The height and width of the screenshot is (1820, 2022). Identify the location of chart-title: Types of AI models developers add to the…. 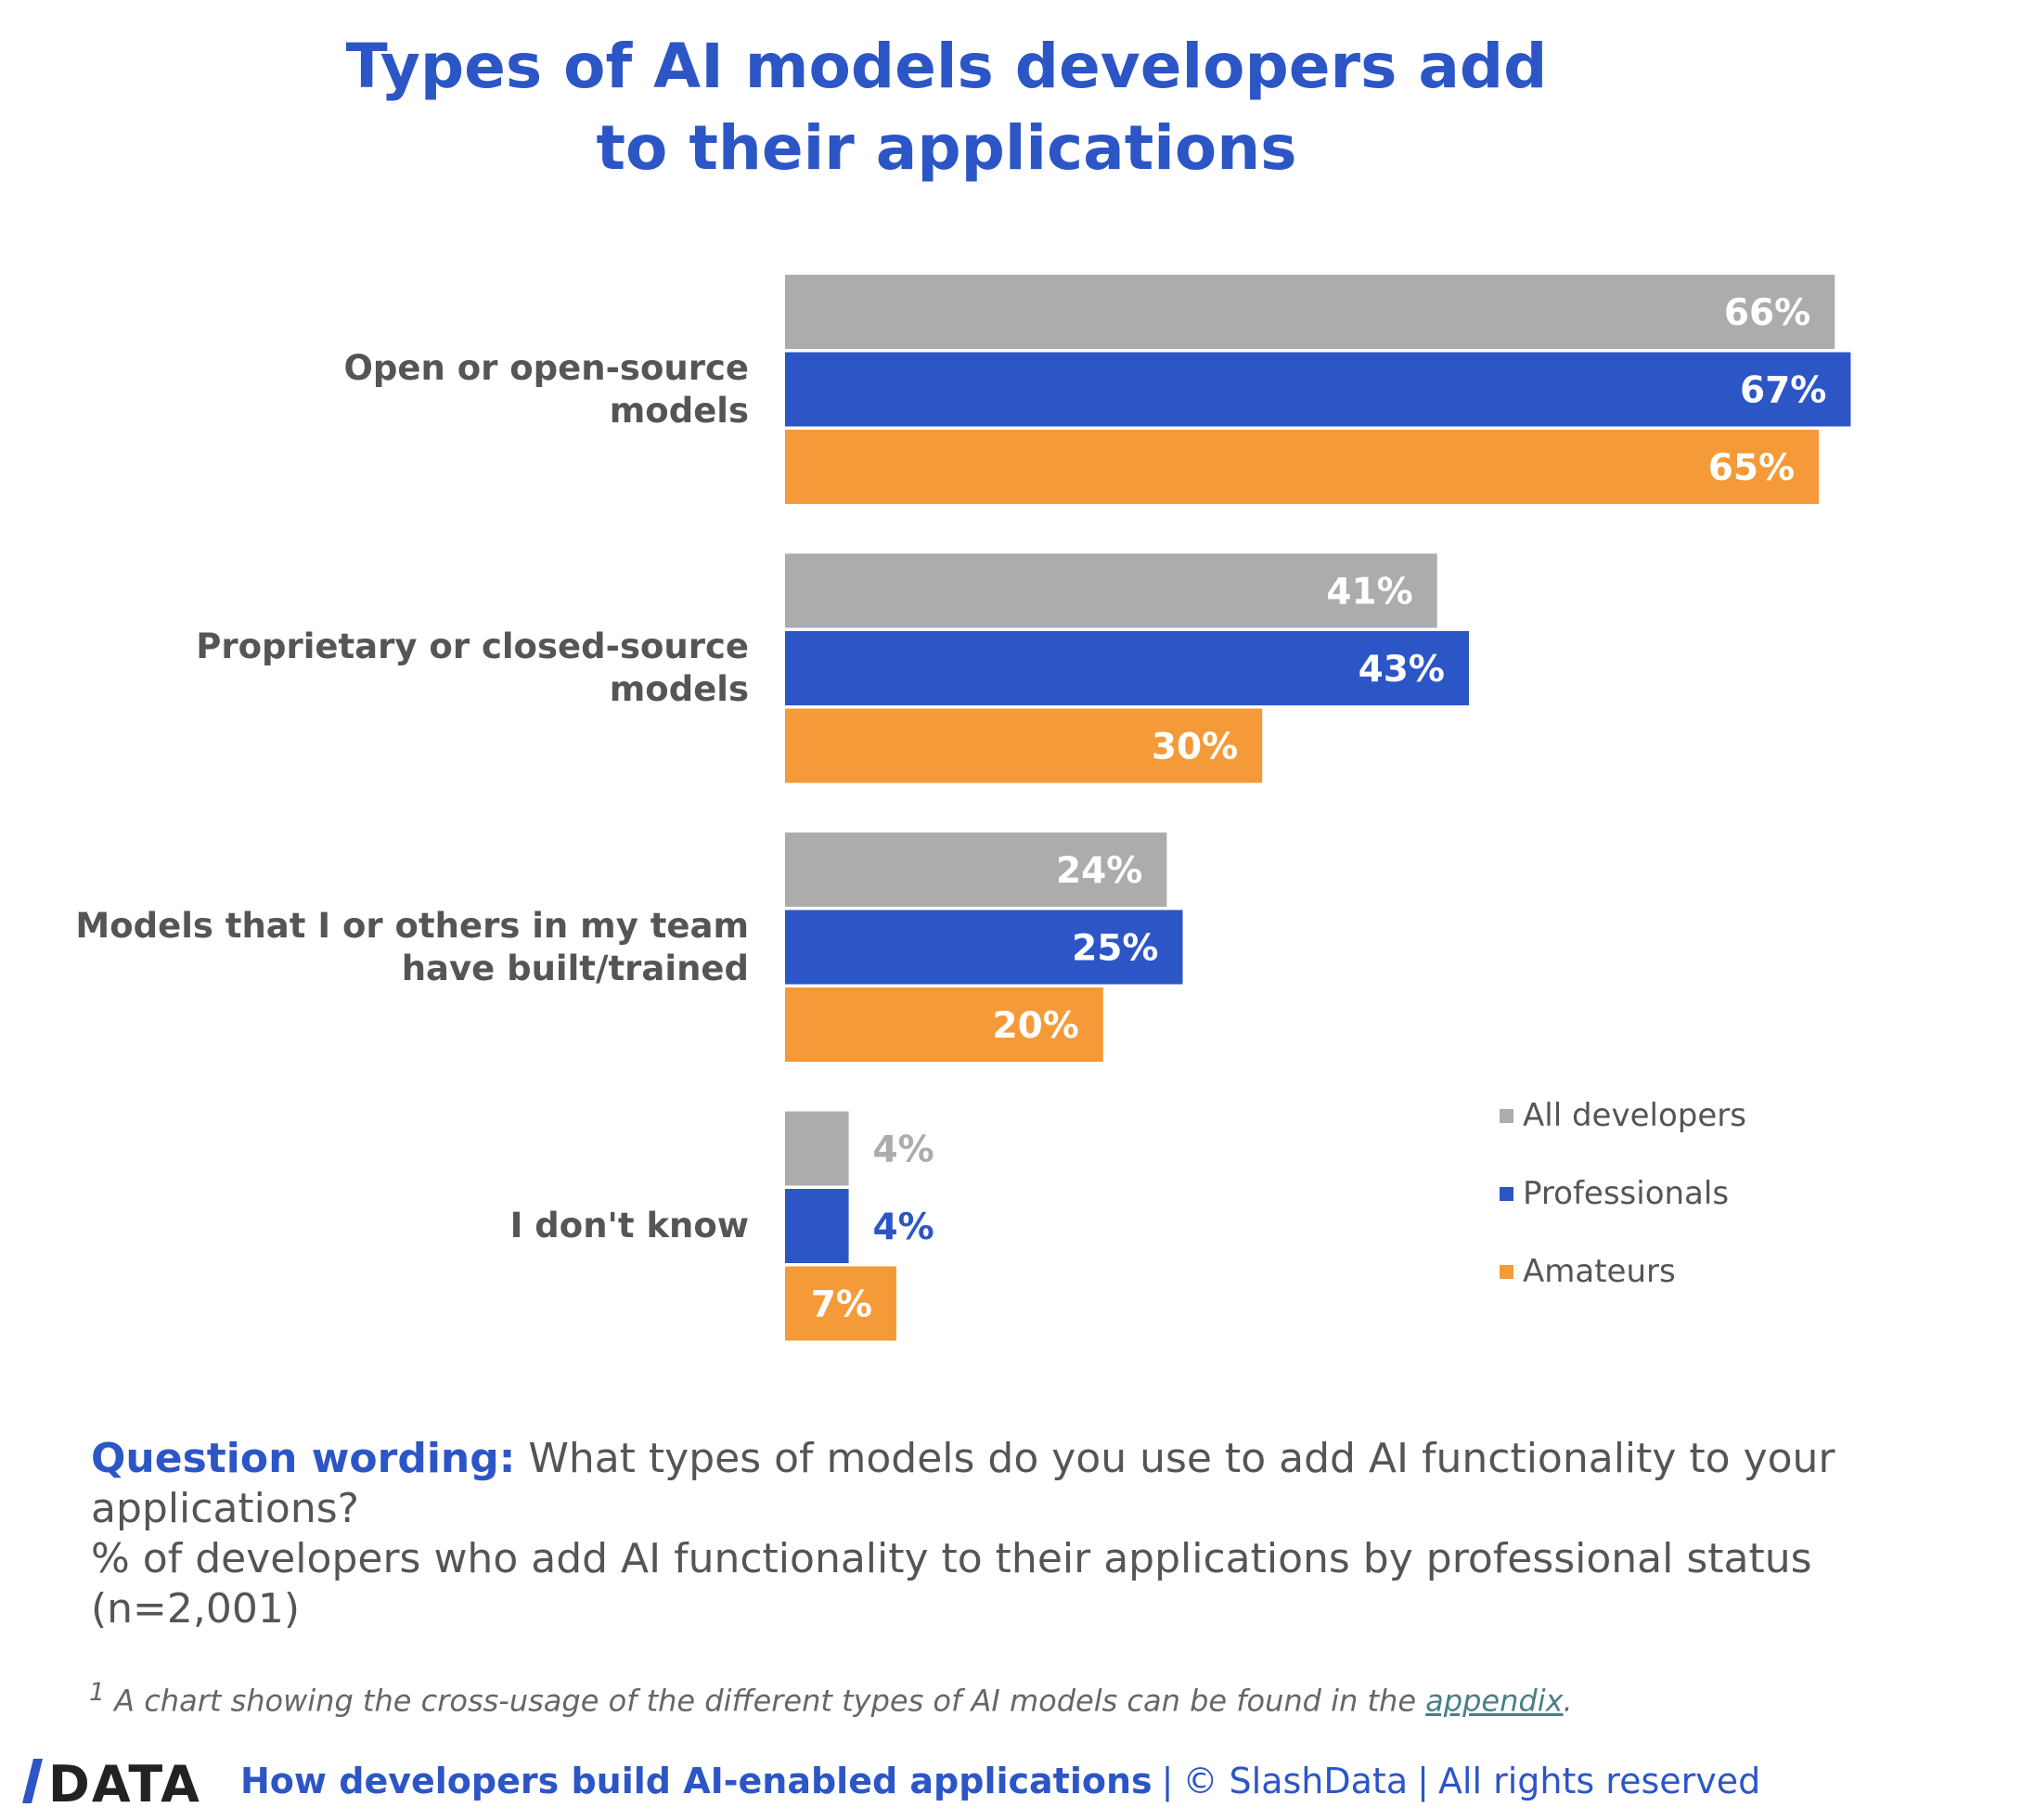
(946, 107).